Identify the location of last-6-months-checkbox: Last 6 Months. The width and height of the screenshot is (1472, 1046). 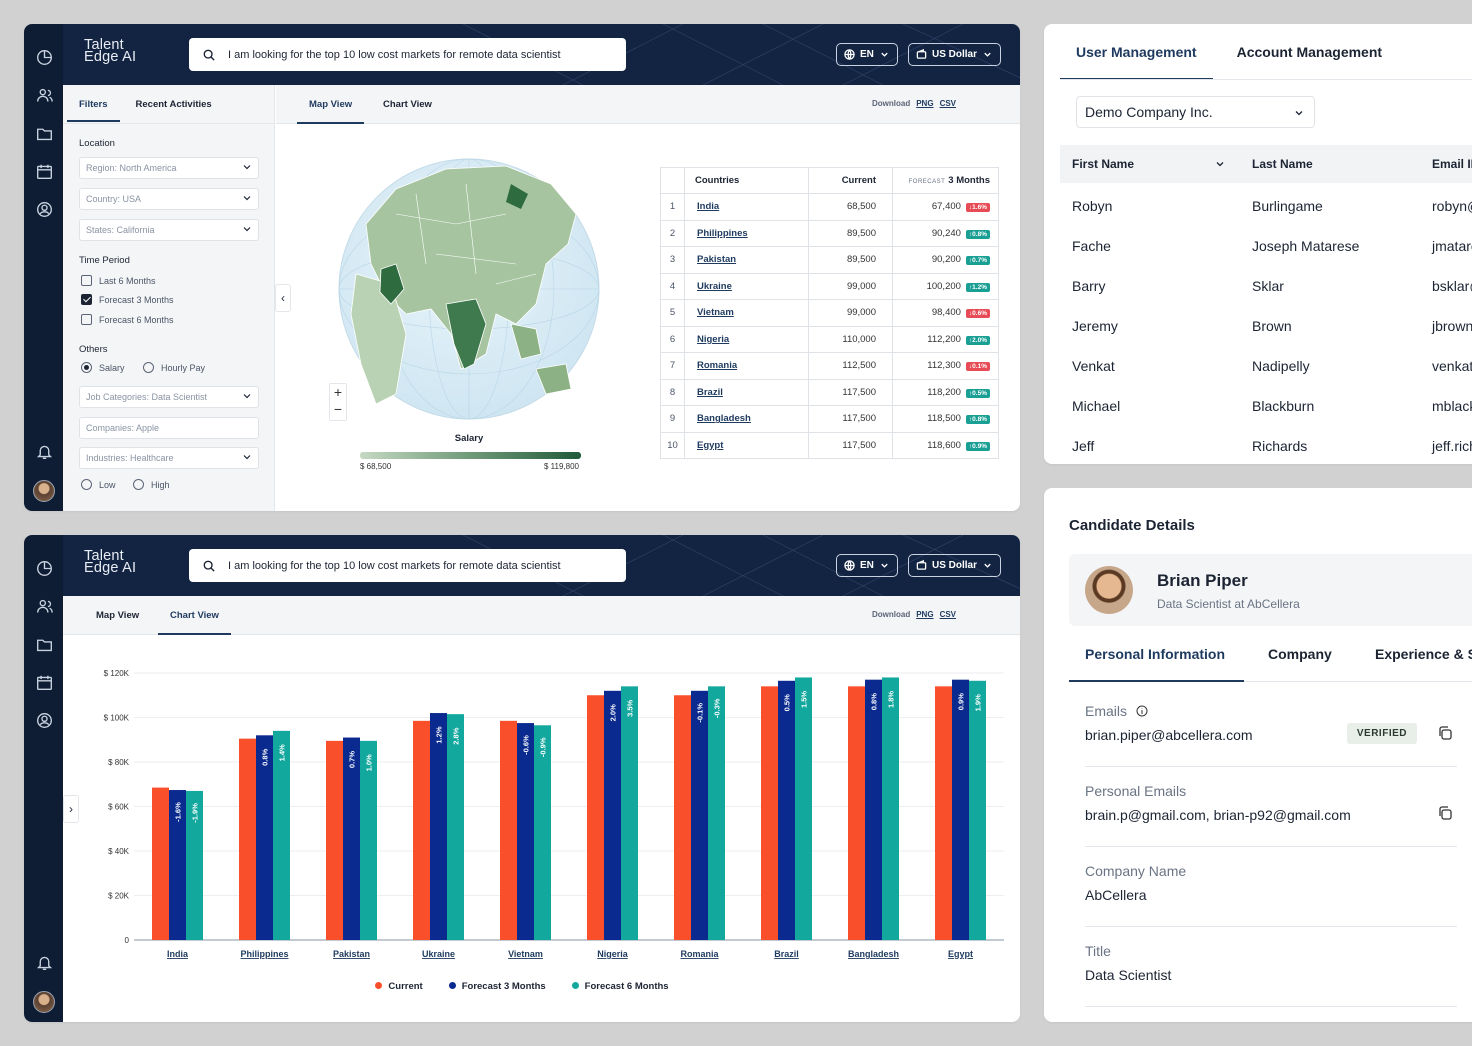
(118, 280).